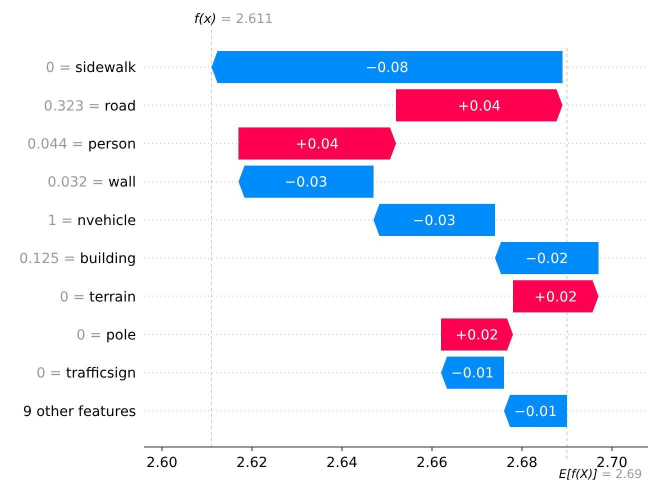 The height and width of the screenshot is (485, 648). I want to click on data-label: −0.08, so click(387, 68).